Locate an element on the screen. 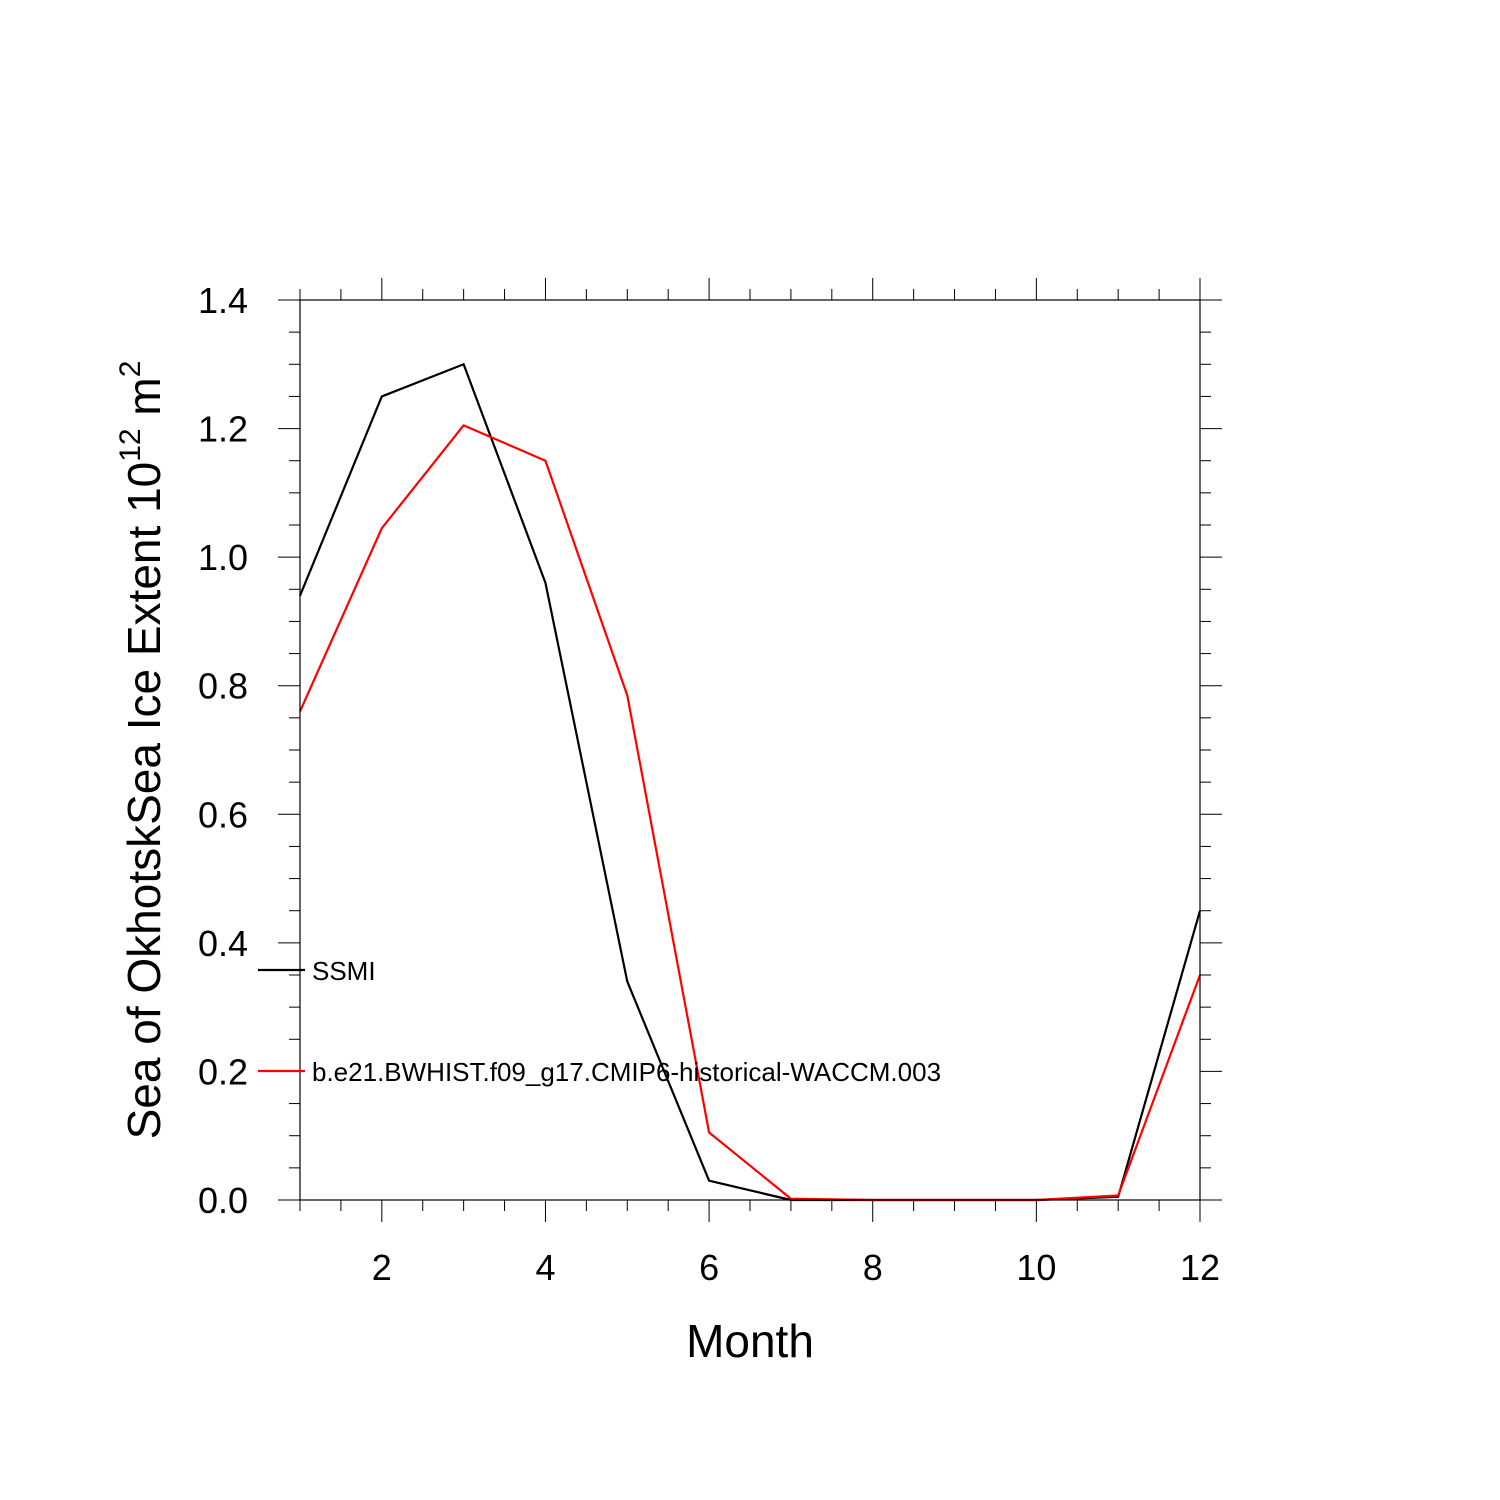  x-tick-label: 10 is located at coordinates (1036, 1267).